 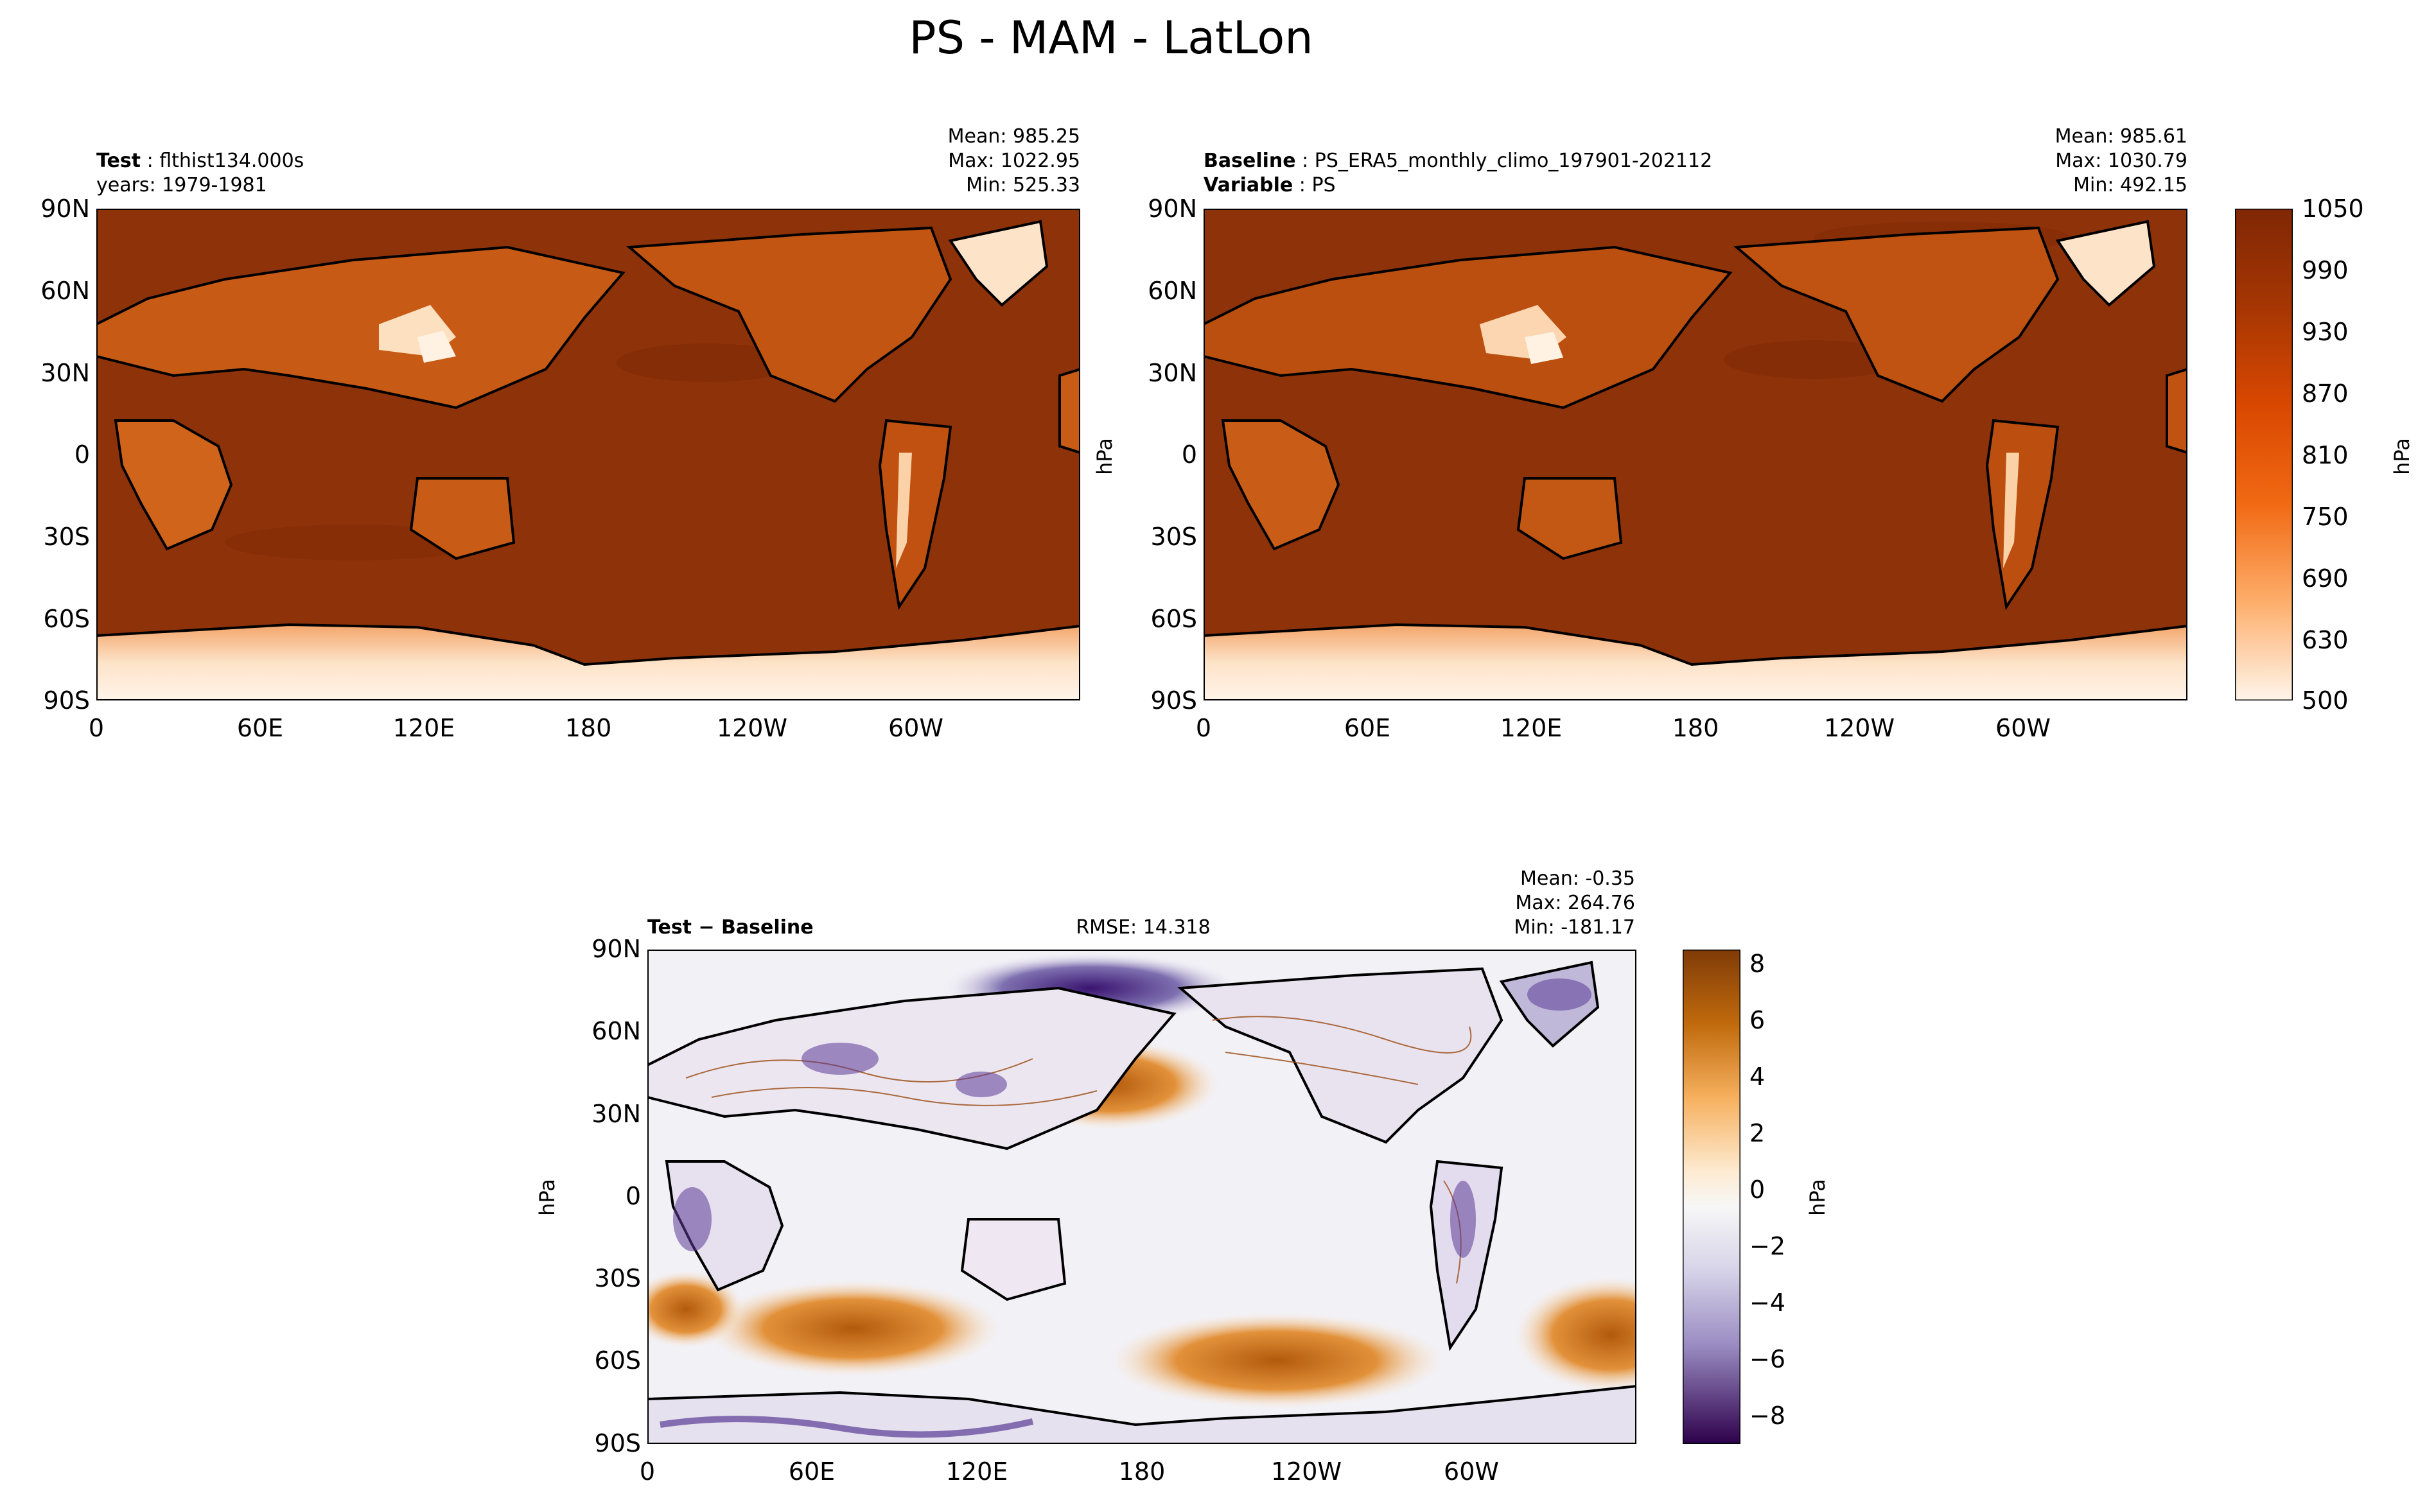 What do you see at coordinates (633, 1196) in the screenshot?
I see `diff-ytick: 0` at bounding box center [633, 1196].